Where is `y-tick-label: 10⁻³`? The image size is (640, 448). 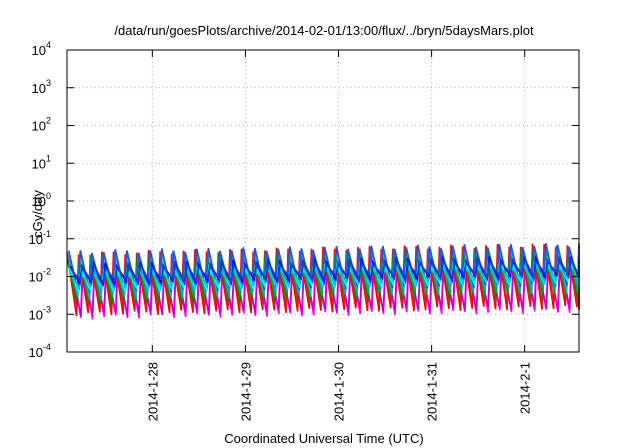 y-tick-label: 10⁻³ is located at coordinates (40, 313).